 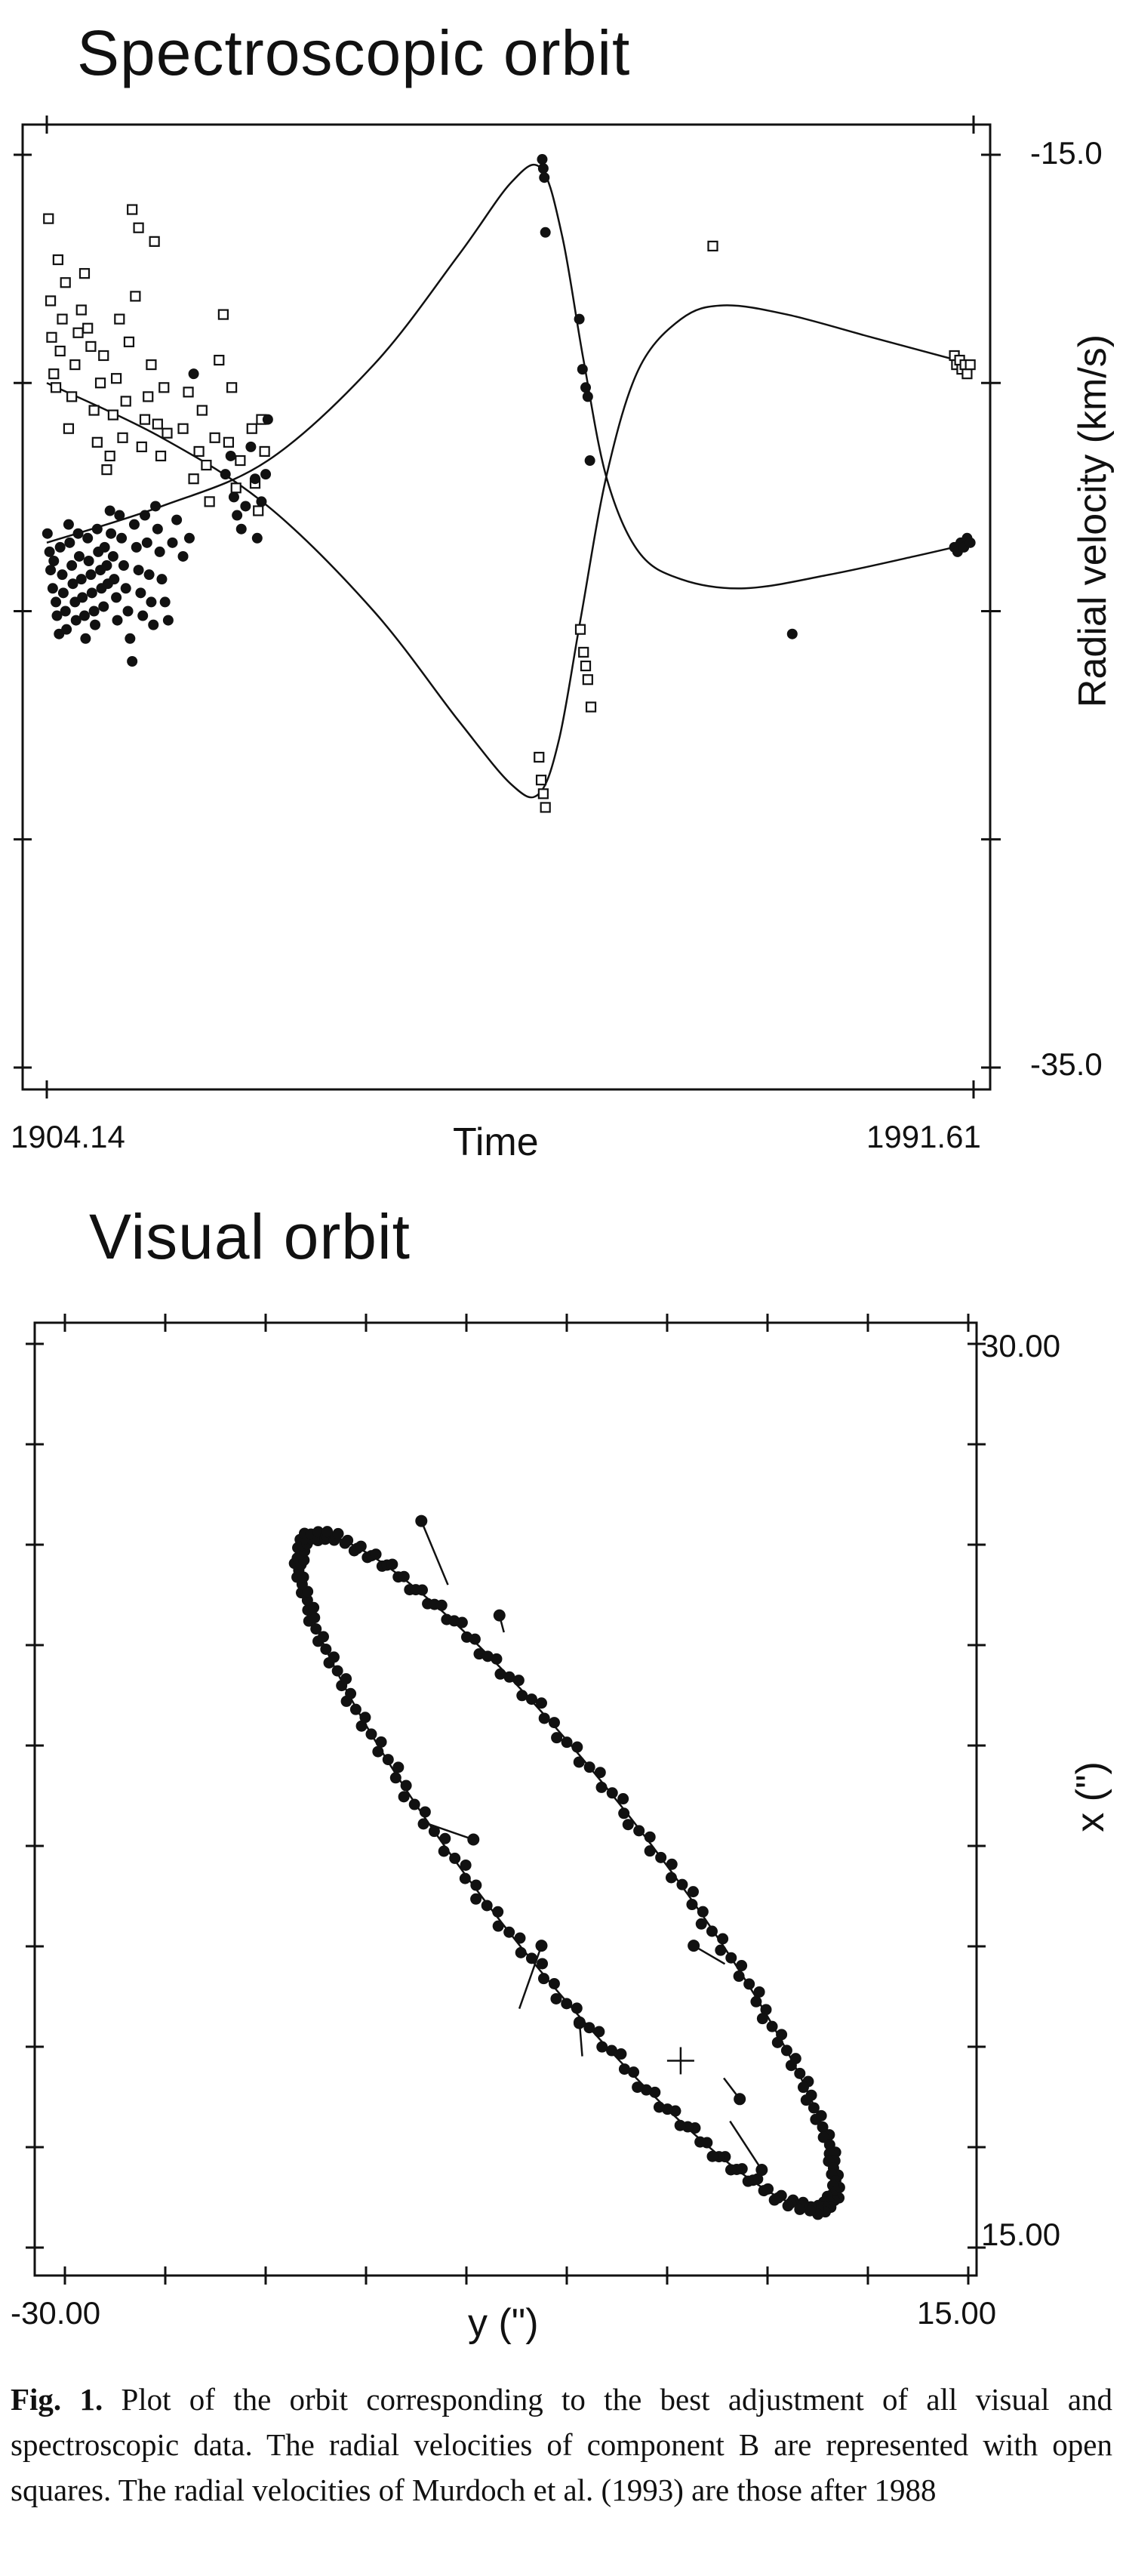 I want to click on visual-y-axis-label: x ("), so click(x=1090, y=1796).